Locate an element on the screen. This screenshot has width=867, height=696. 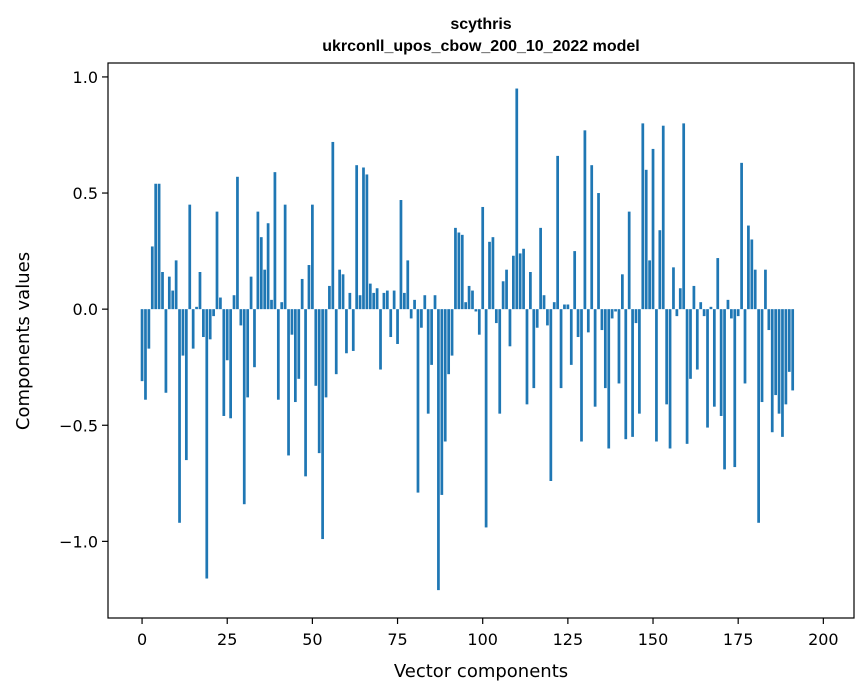
y-axis-ticks: −1.0 −0.5 0.0 0.5 1.0 is located at coordinates (83, 309).